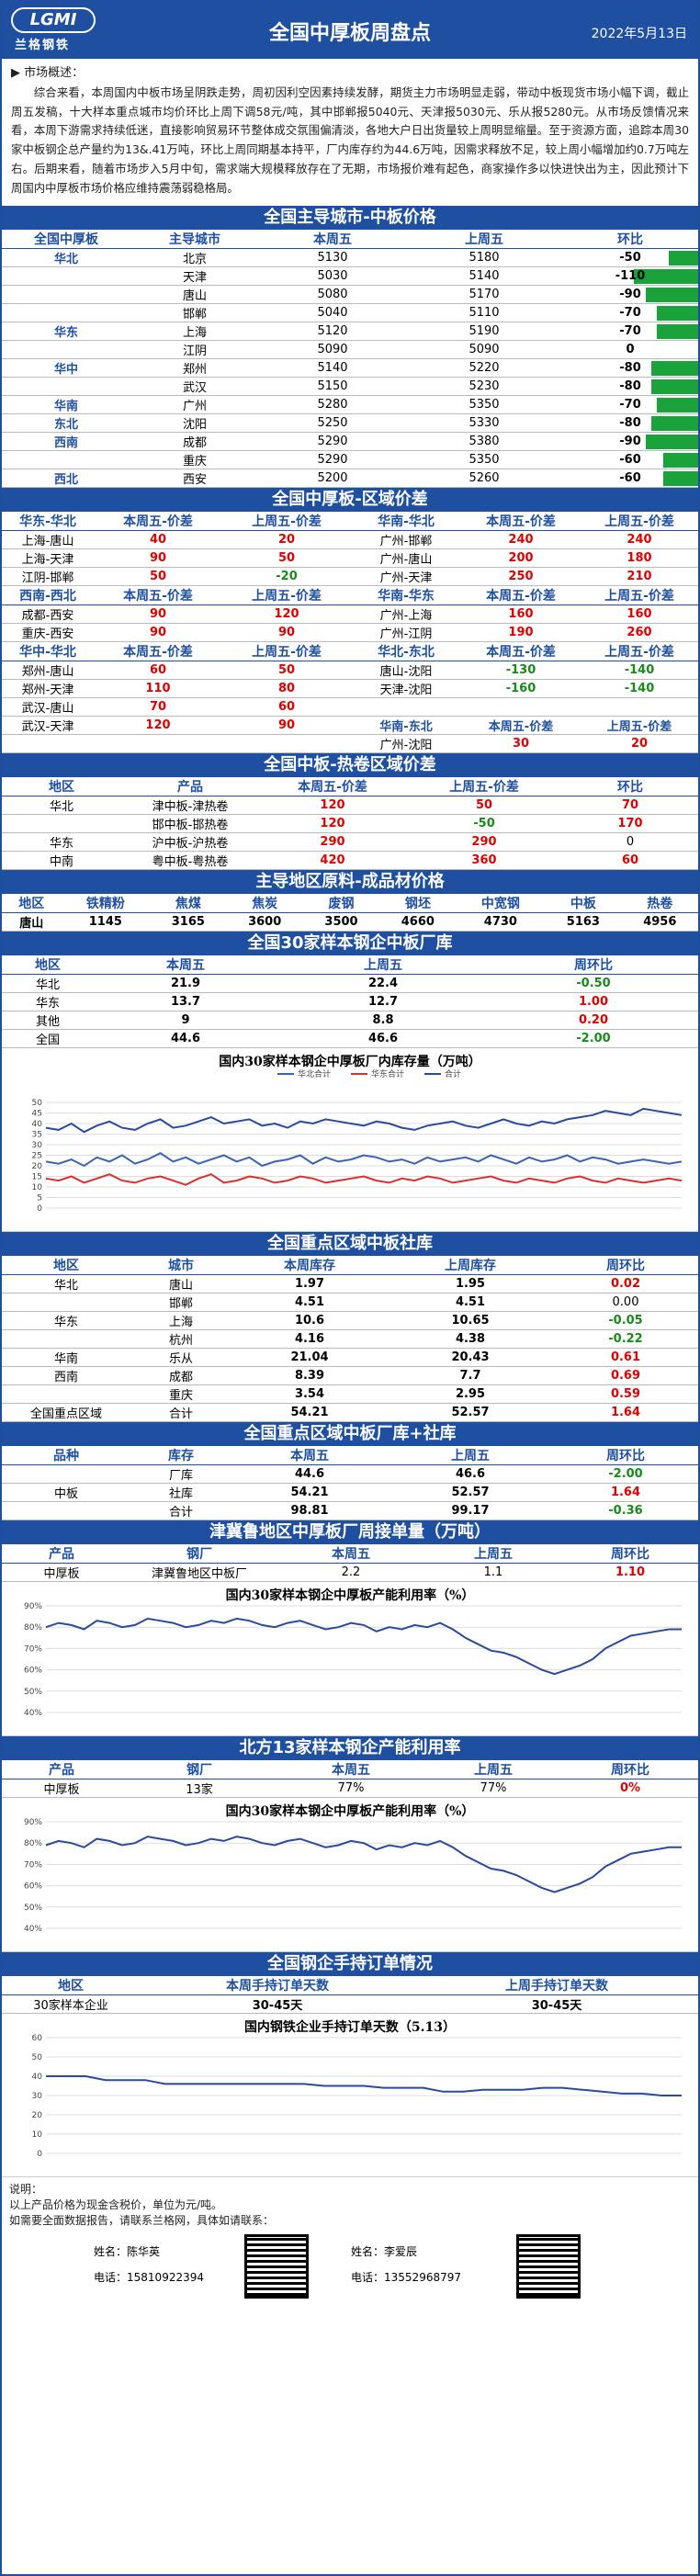 This screenshot has width=700, height=2576. I want to click on col-header: 中板, so click(583, 903).